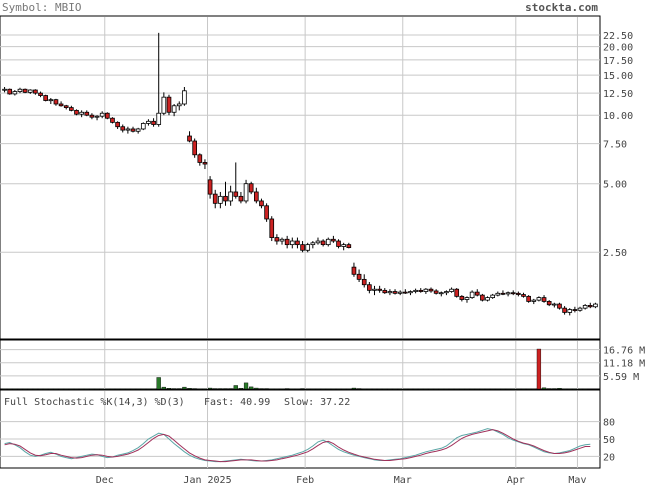 This screenshot has height=486, width=655. What do you see at coordinates (621, 377) in the screenshot?
I see `volume-tick-label: 5.59 M` at bounding box center [621, 377].